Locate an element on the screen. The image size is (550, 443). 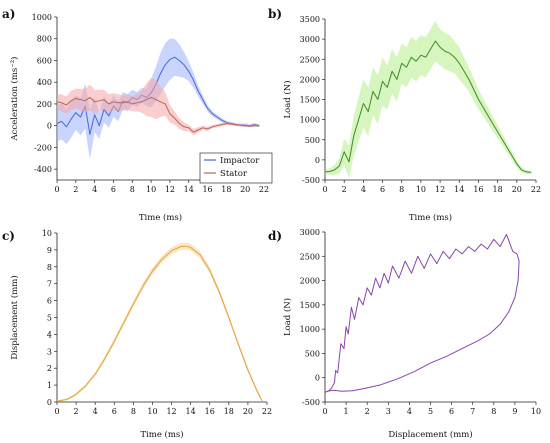
legend-entry: Impactor is located at coordinates (240, 161).